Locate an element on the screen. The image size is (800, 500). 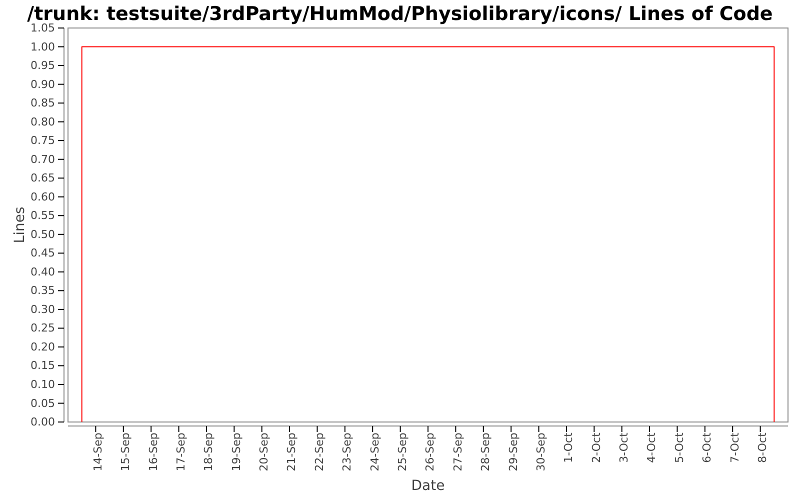
y-tick-label: 0.20 is located at coordinates (42, 347).